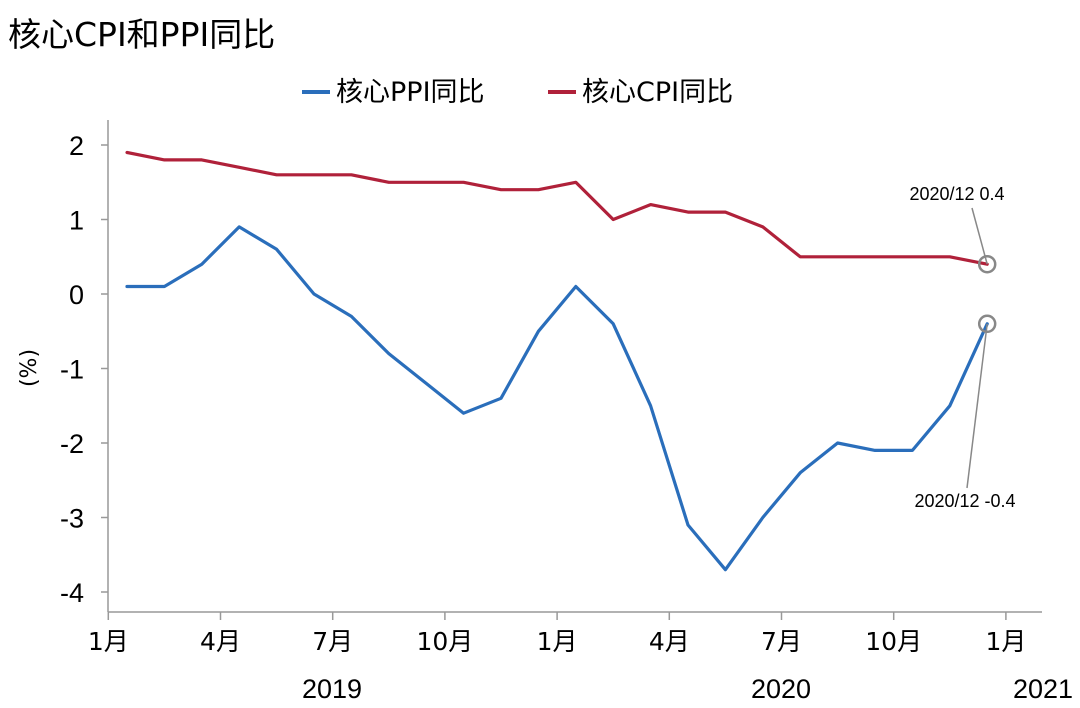 The image size is (1080, 708). I want to click on year-labels: 2019 2020 2021, so click(687, 689).